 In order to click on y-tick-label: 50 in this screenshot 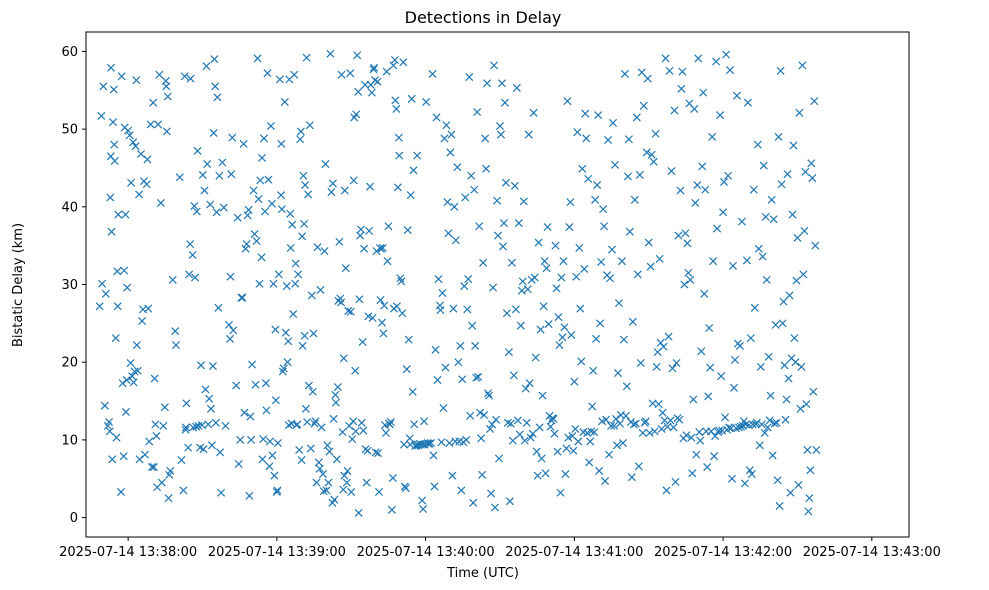, I will do `click(69, 130)`.